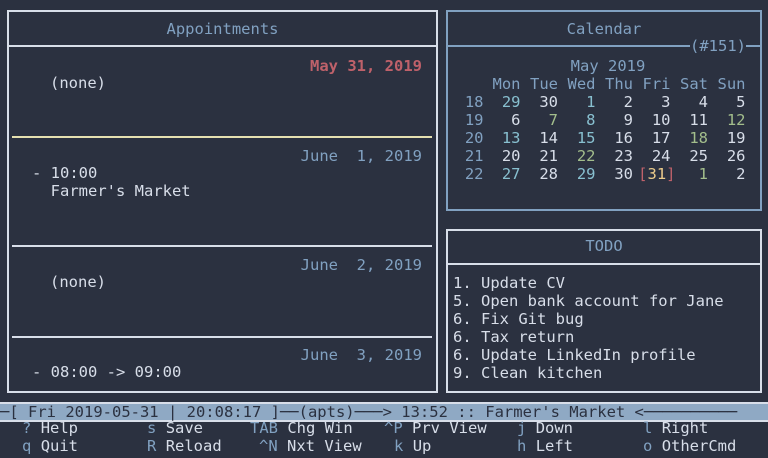  I want to click on calendar-day: 19, so click(736, 138).